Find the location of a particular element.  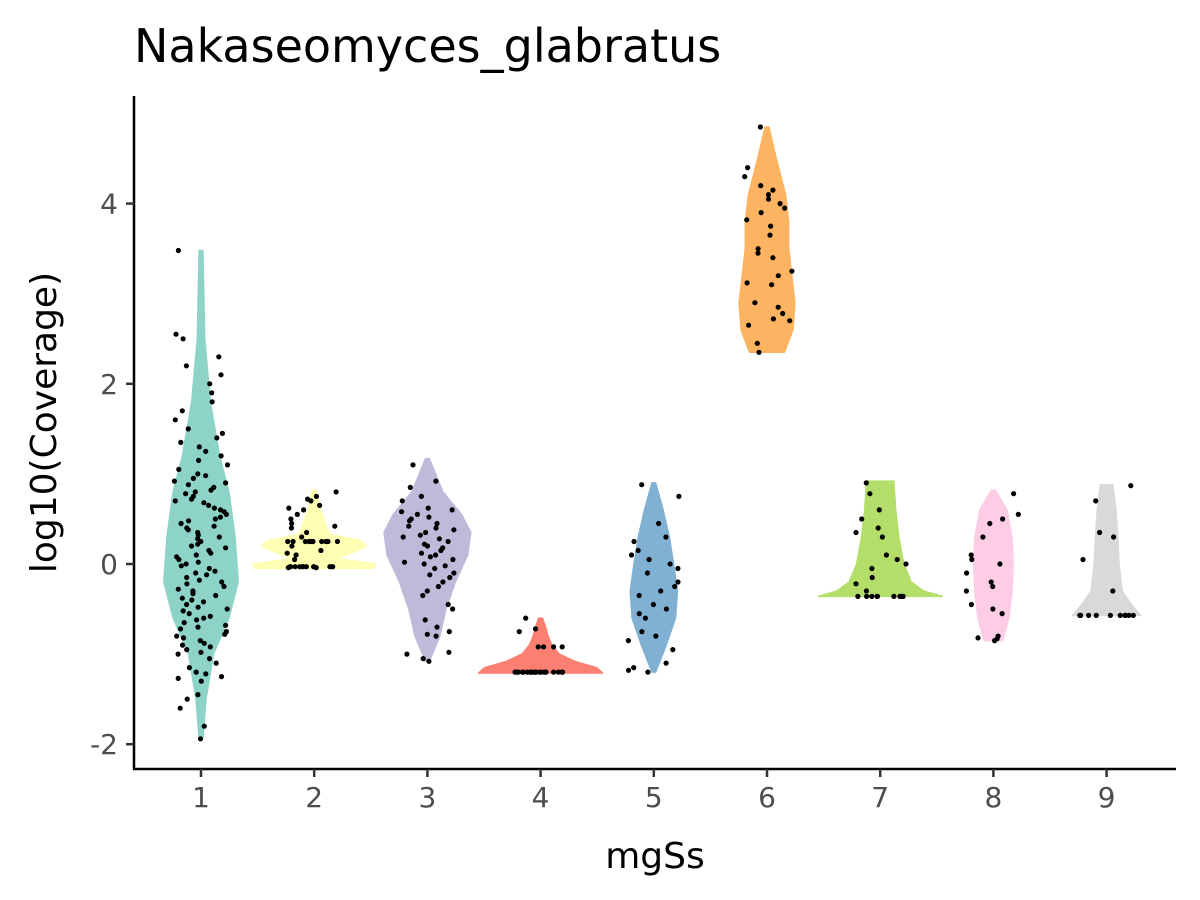

x-tick-label: 7 is located at coordinates (880, 797).